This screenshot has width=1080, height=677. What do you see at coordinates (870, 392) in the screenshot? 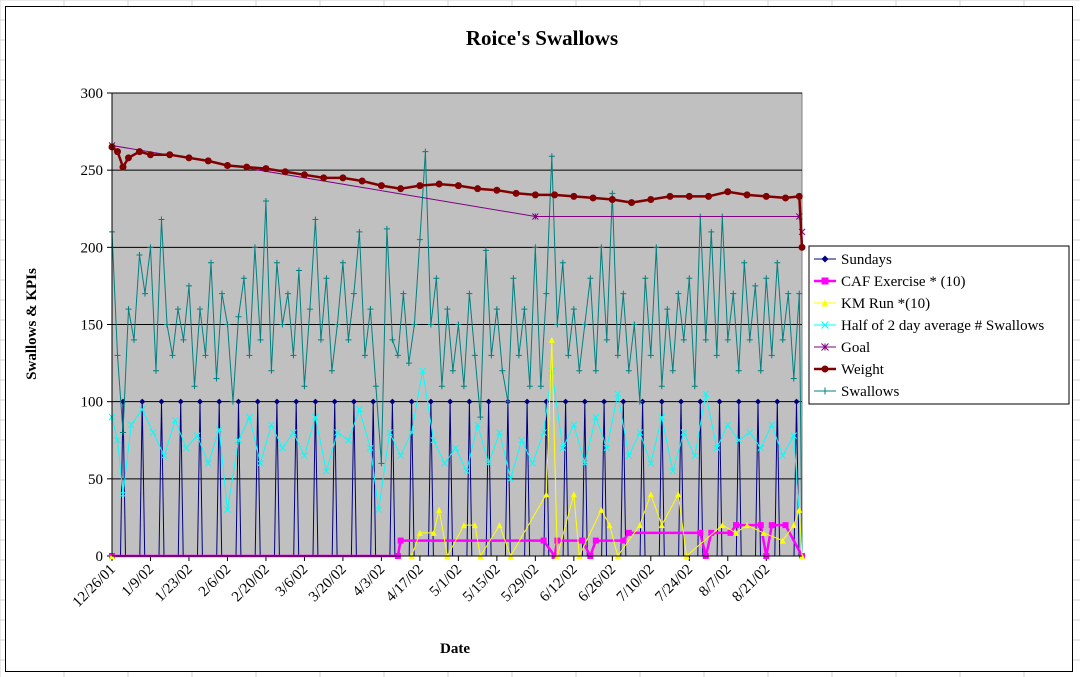
I see `legend-label: Swallows` at bounding box center [870, 392].